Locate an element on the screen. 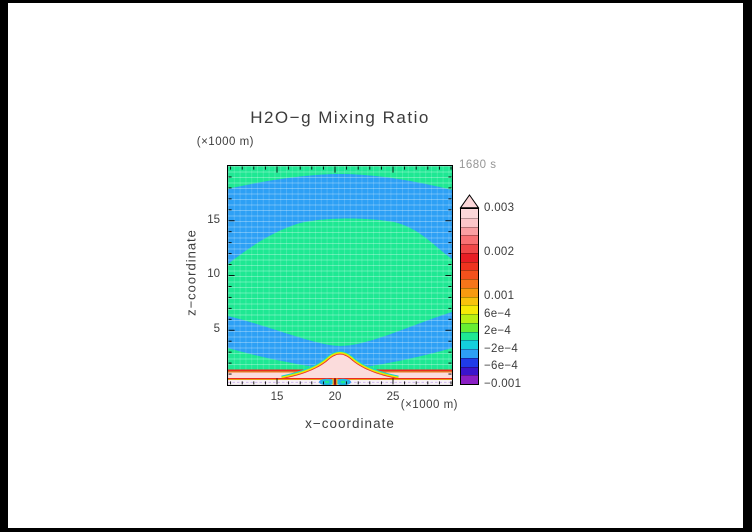 Image resolution: width=752 pixels, height=532 pixels. x-tick-label-20: 20 is located at coordinates (335, 397).